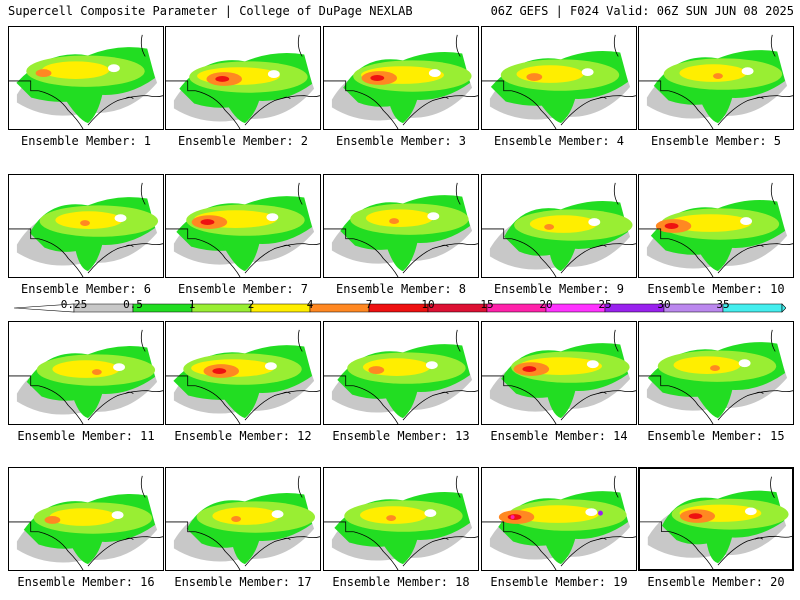  Describe the element at coordinates (600, 513) in the screenshot. I see `field-purple` at that location.